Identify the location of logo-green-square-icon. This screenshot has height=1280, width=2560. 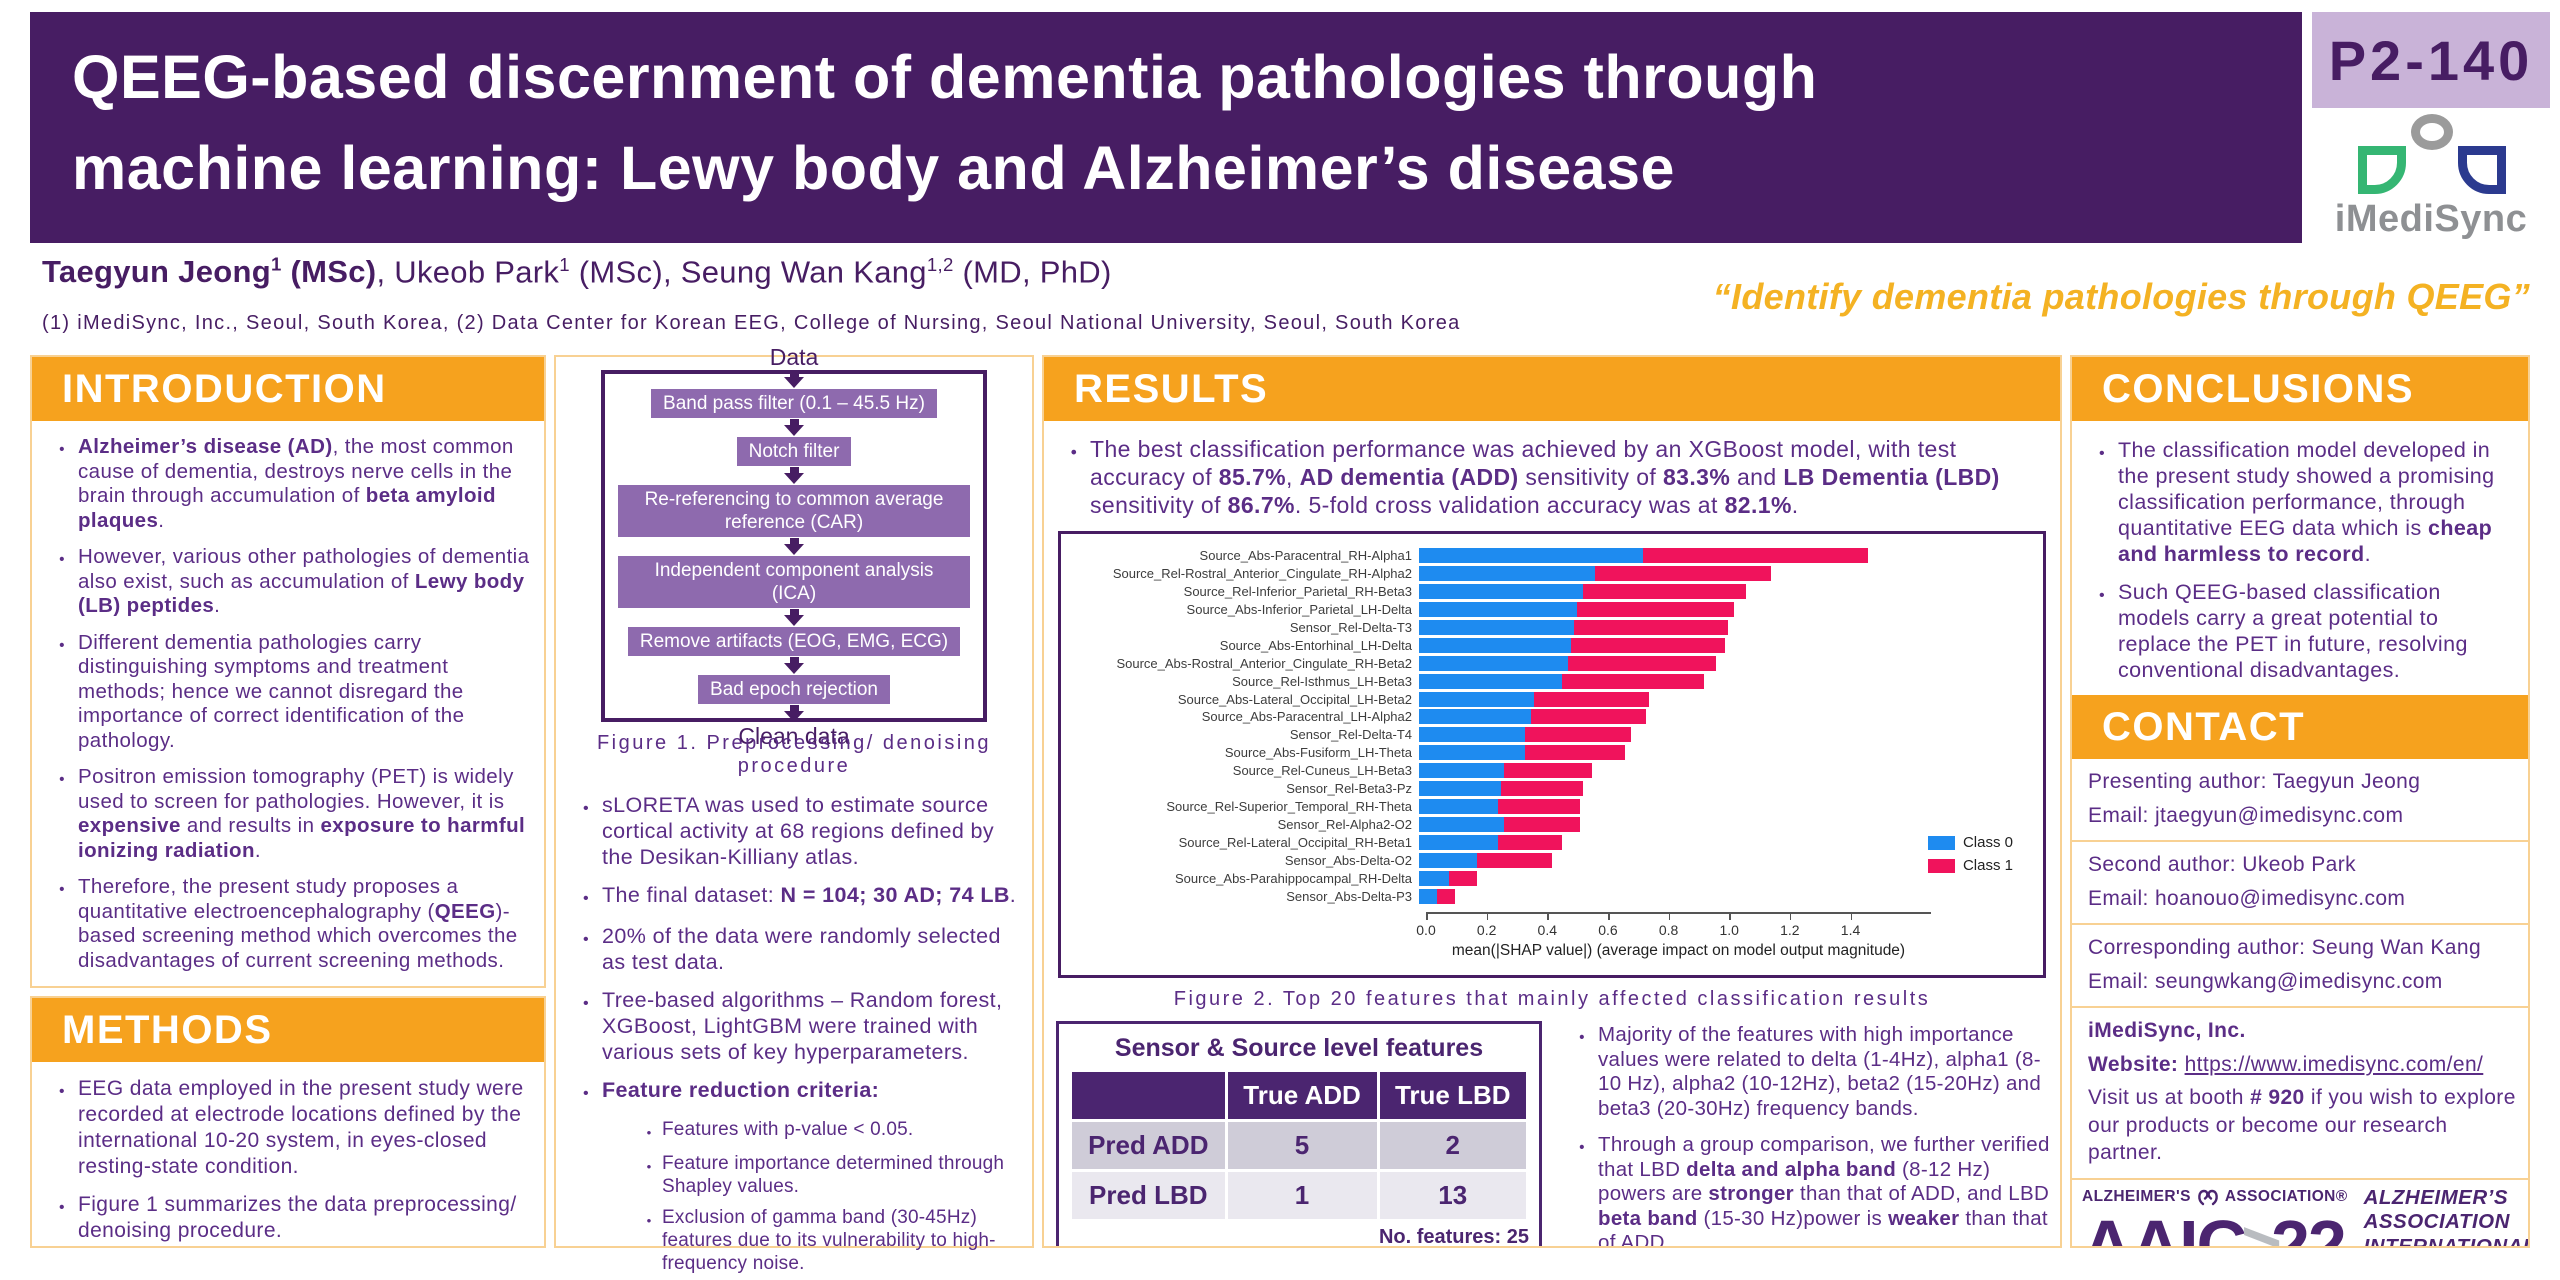
(2382, 170).